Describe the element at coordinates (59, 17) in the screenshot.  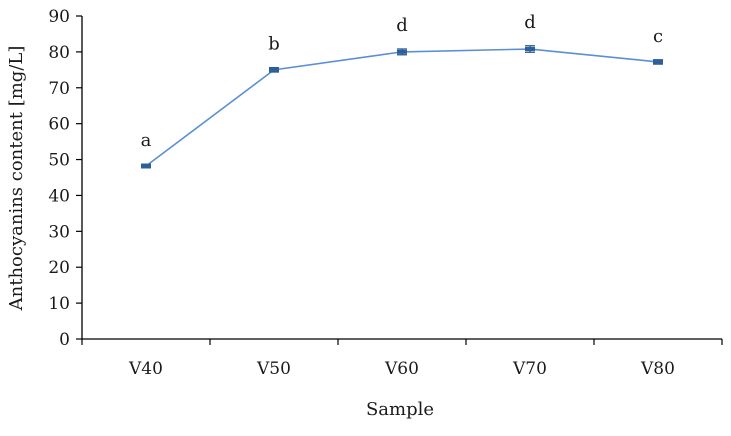
I see `y-tick-label: 90` at that location.